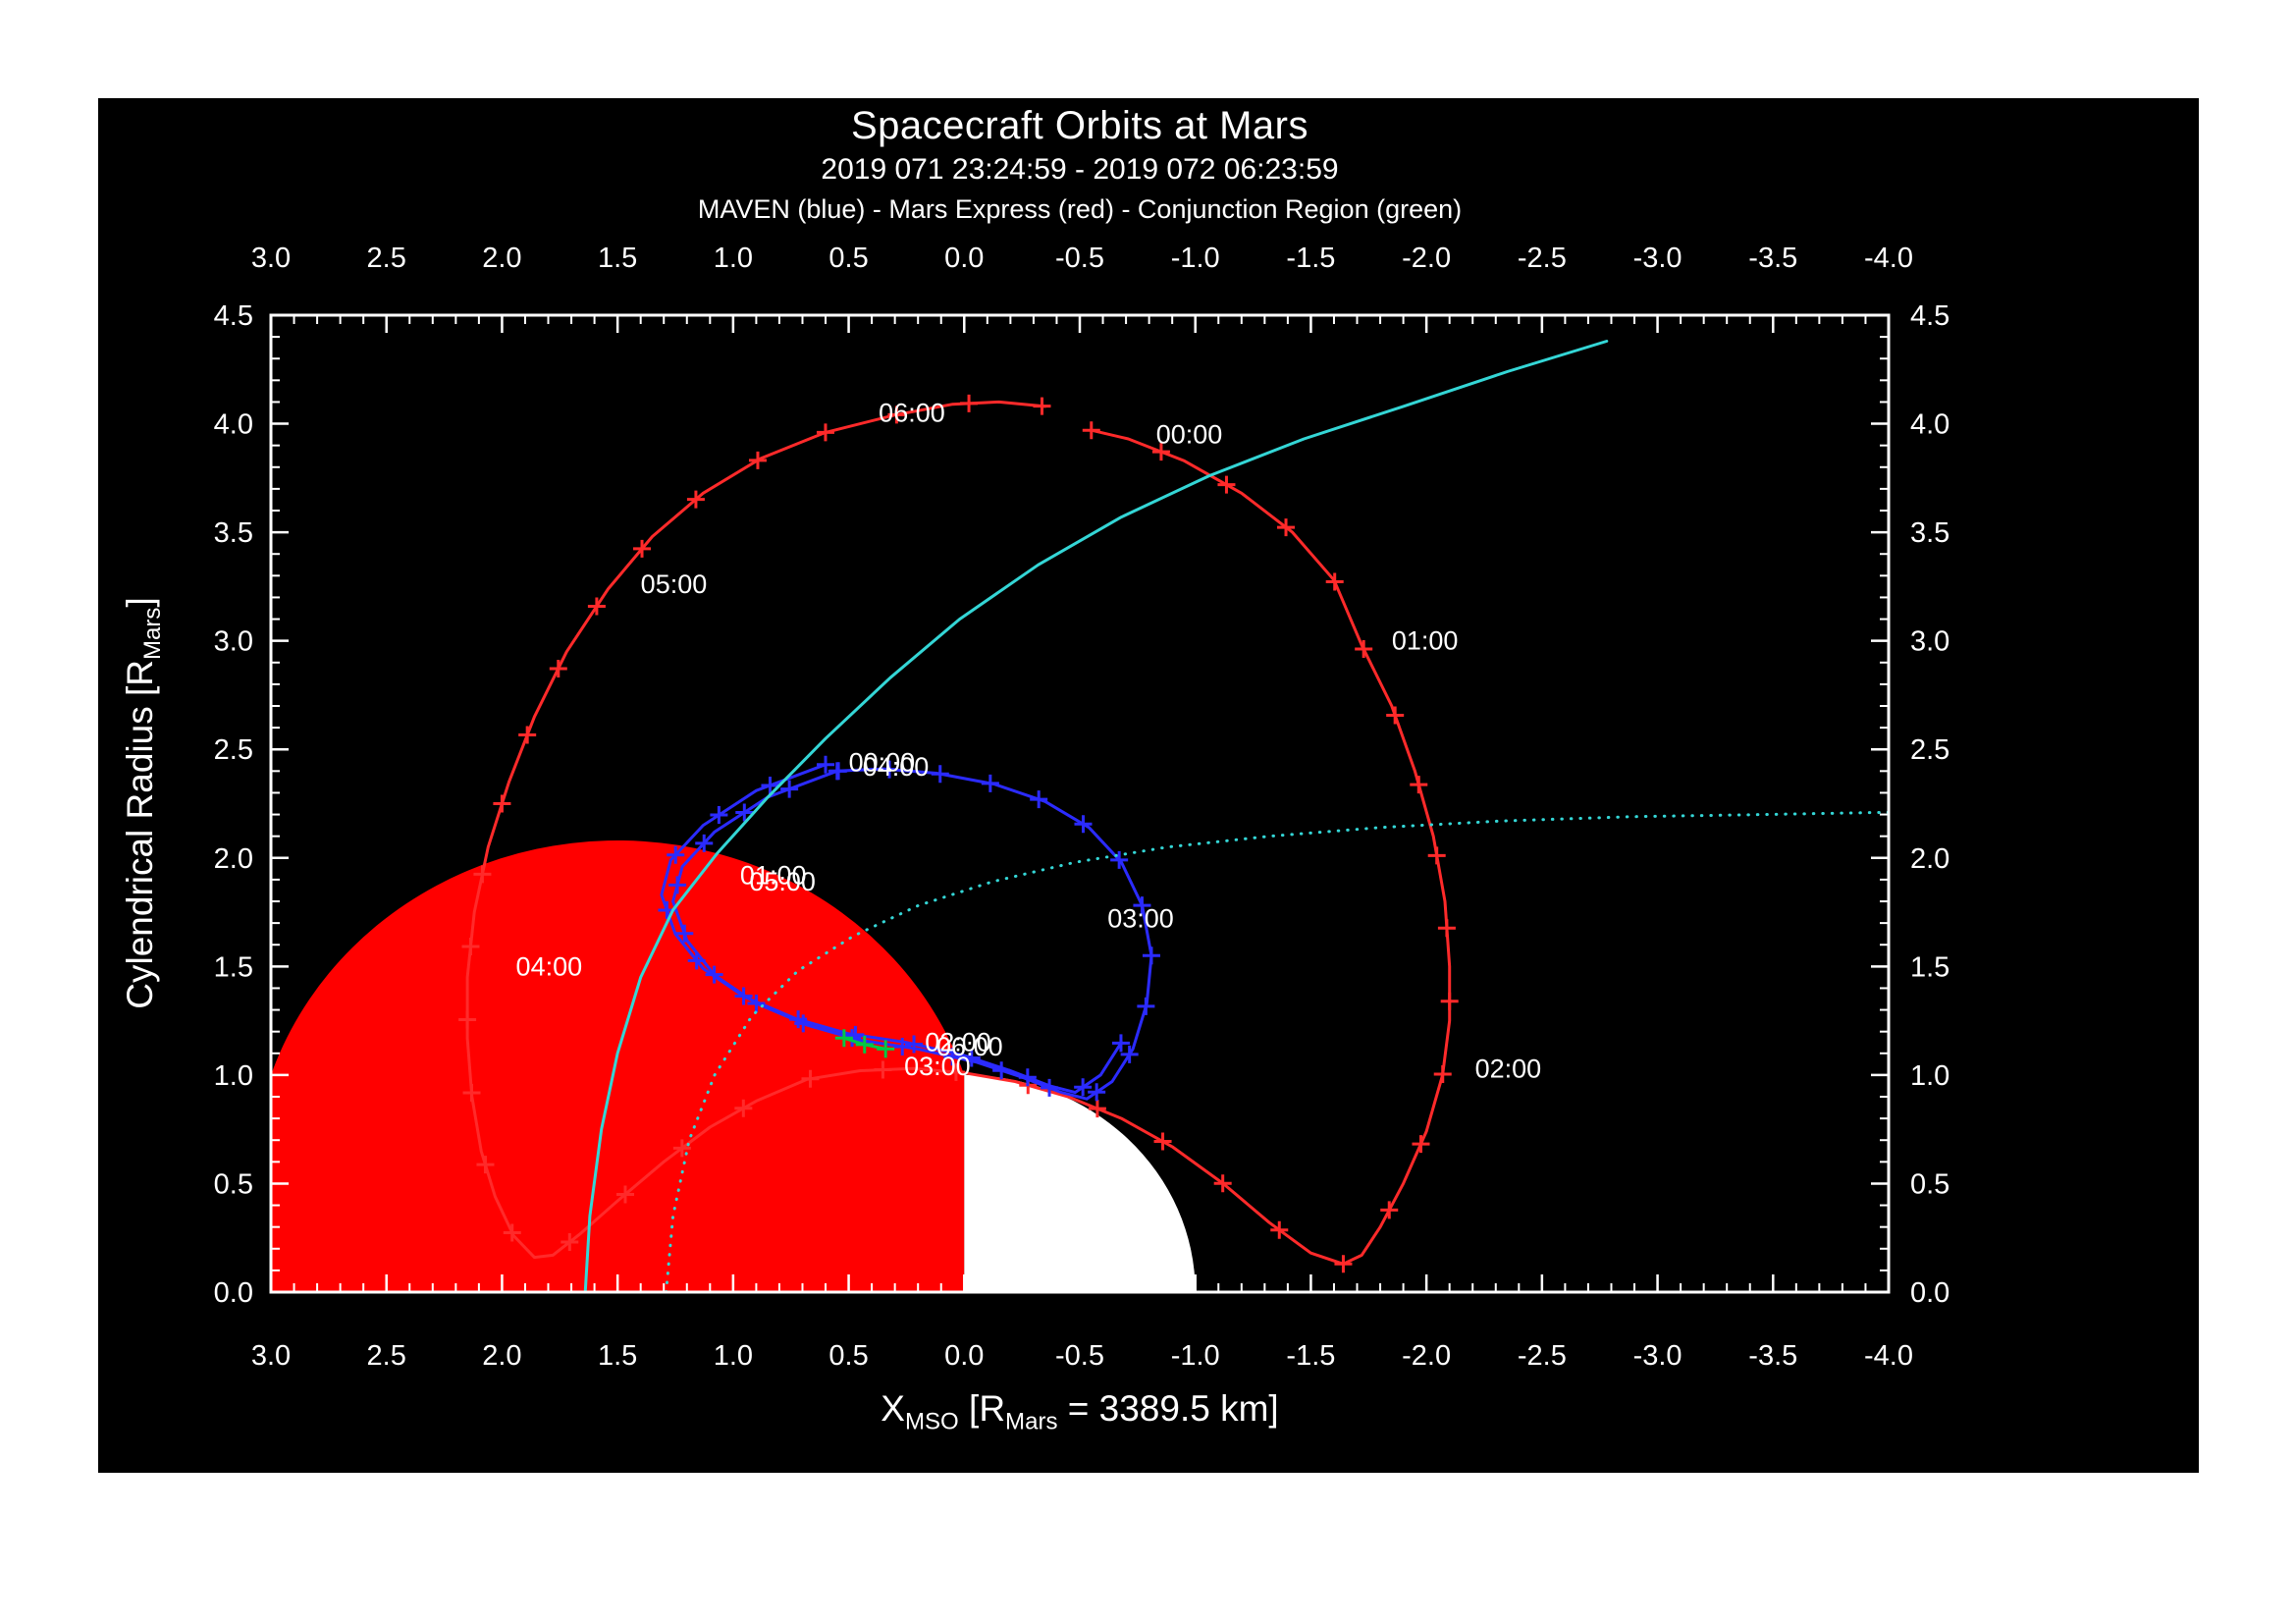 The image size is (2296, 1623). Describe the element at coordinates (931, 1422) in the screenshot. I see `x-axis-label-sub-mso: MSO` at that location.